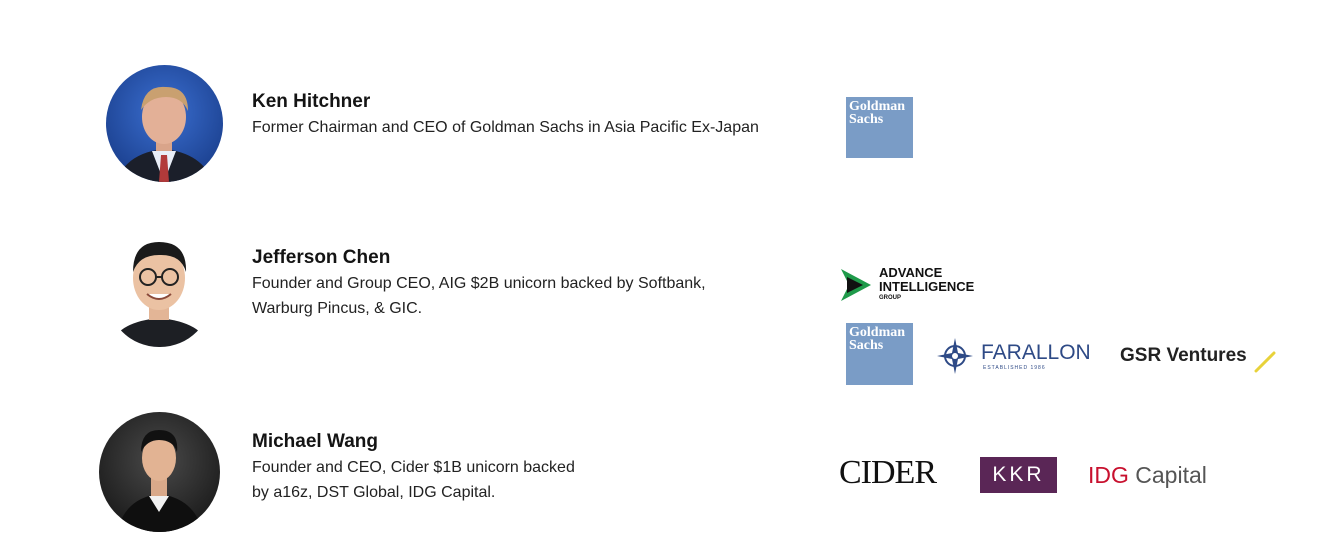 Image resolution: width=1327 pixels, height=558 pixels. Describe the element at coordinates (374, 492) in the screenshot. I see `description-line: by a16z, DST Global, IDG Capital.` at that location.